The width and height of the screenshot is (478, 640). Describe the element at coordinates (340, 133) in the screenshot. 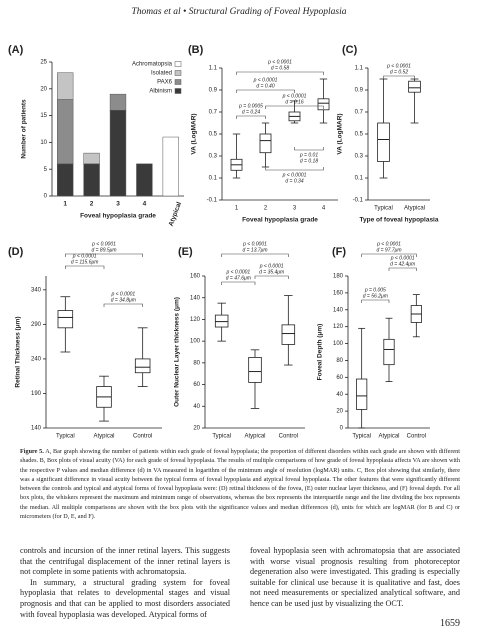

I see `y-axis-title: VA (LogMAR)` at that location.